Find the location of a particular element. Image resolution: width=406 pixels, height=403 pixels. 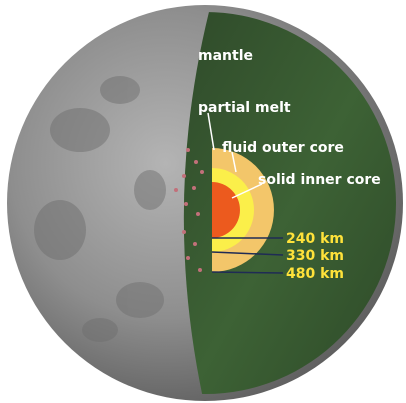

depth-lines is located at coordinates (247, 255).